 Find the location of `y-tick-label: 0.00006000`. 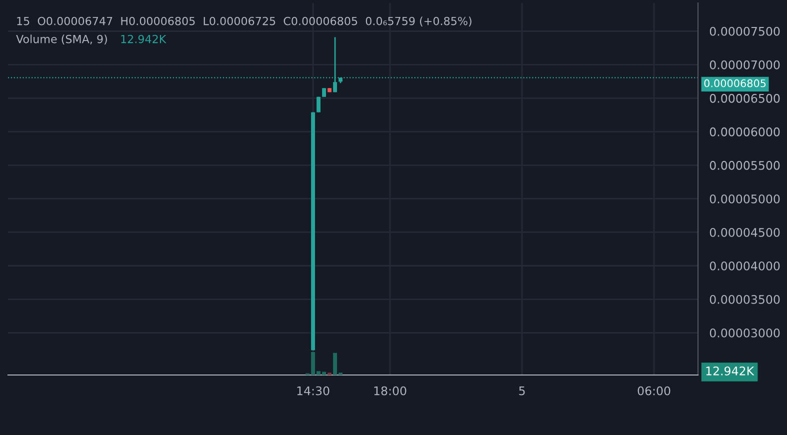

y-tick-label: 0.00006000 is located at coordinates (745, 131).